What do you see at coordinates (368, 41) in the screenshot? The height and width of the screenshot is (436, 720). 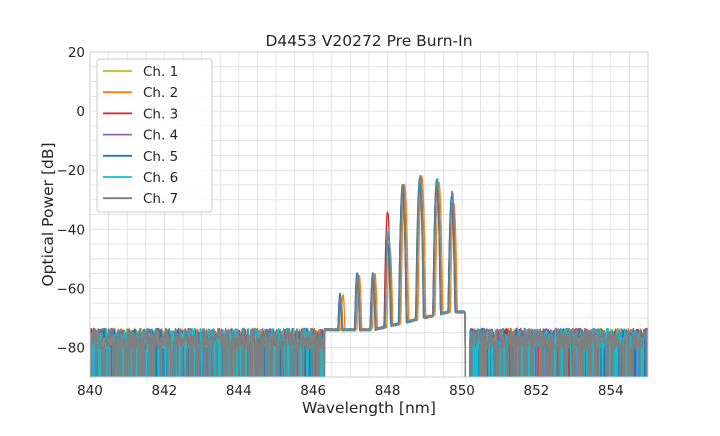 I see `chart-title: D4453 V20272 Pre Burn-In` at bounding box center [368, 41].